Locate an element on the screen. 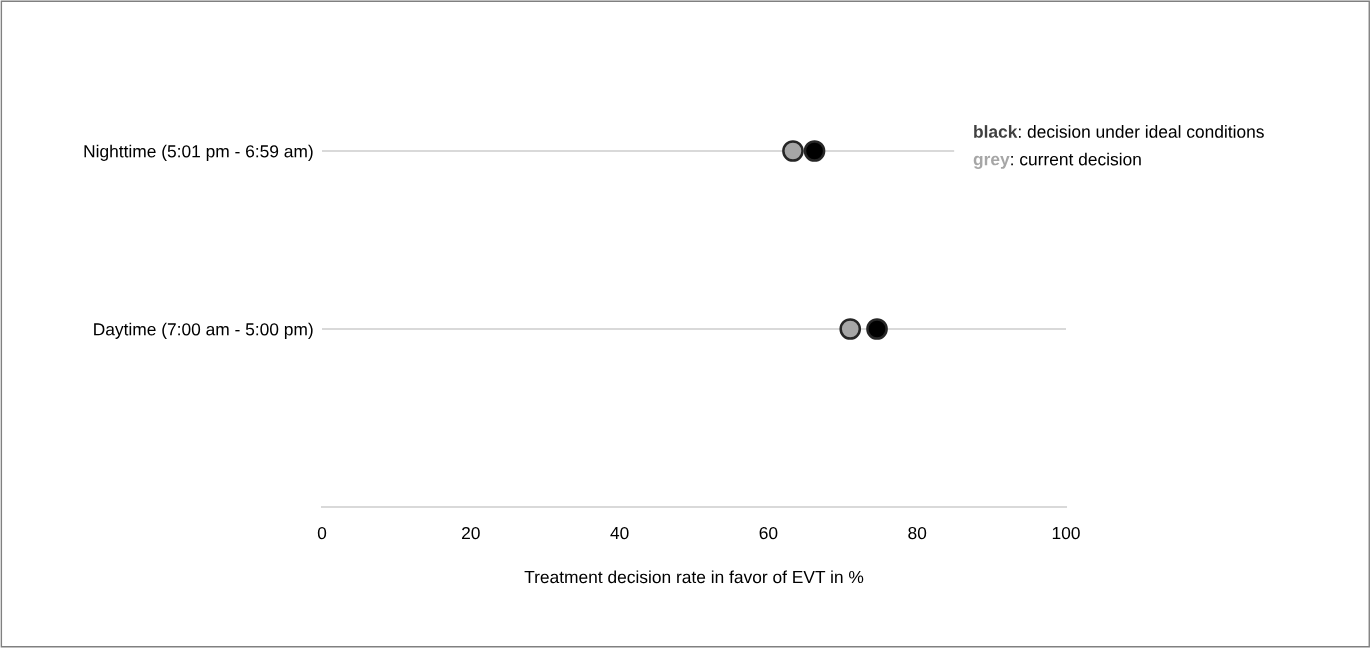 The height and width of the screenshot is (648, 1372). annotation: grey: current decision is located at coordinates (1057, 160).